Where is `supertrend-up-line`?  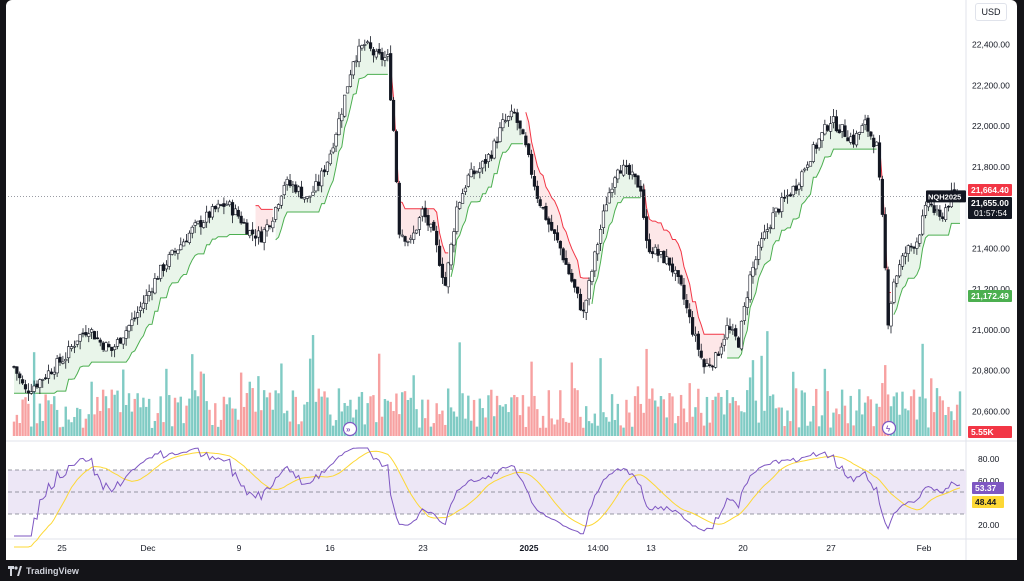
supertrend-up-line is located at coordinates (802, 253).